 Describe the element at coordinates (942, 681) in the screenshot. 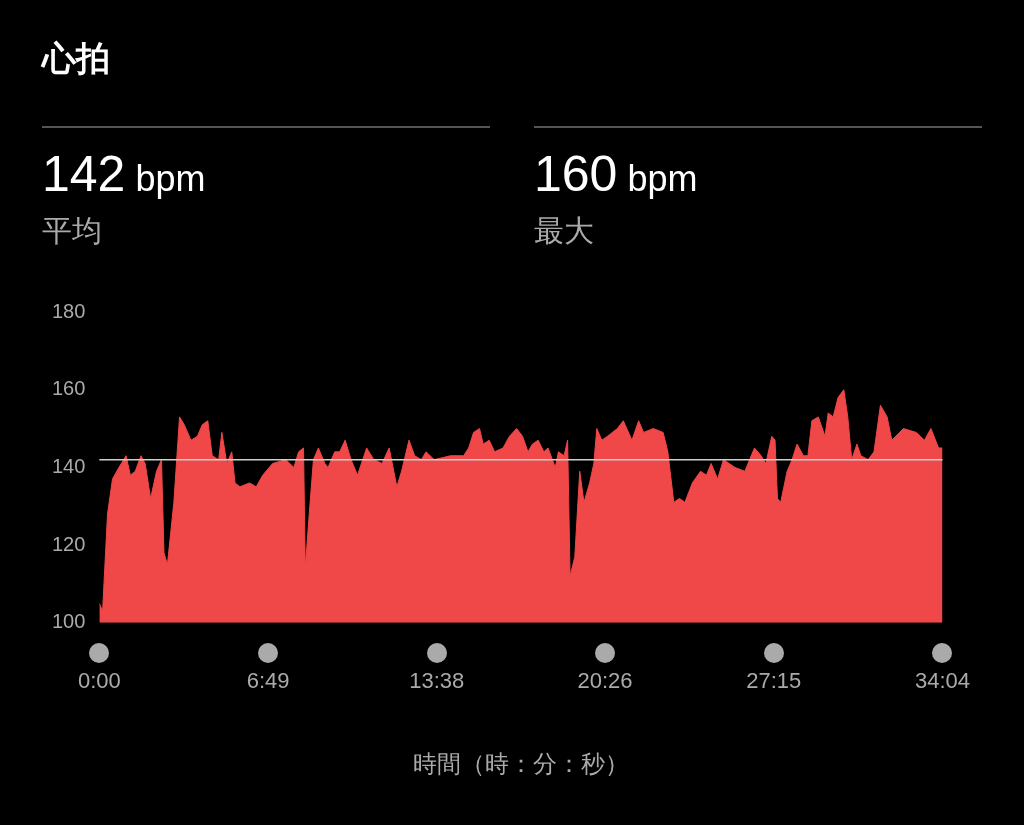

I see `x-tick-label: 34:04` at that location.